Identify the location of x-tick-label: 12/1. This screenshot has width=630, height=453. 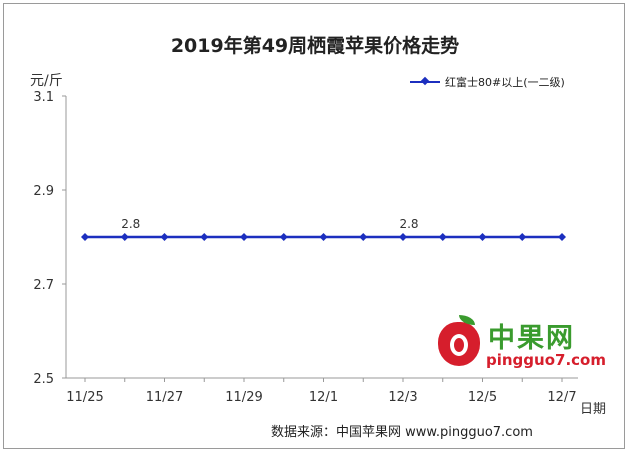
(323, 397).